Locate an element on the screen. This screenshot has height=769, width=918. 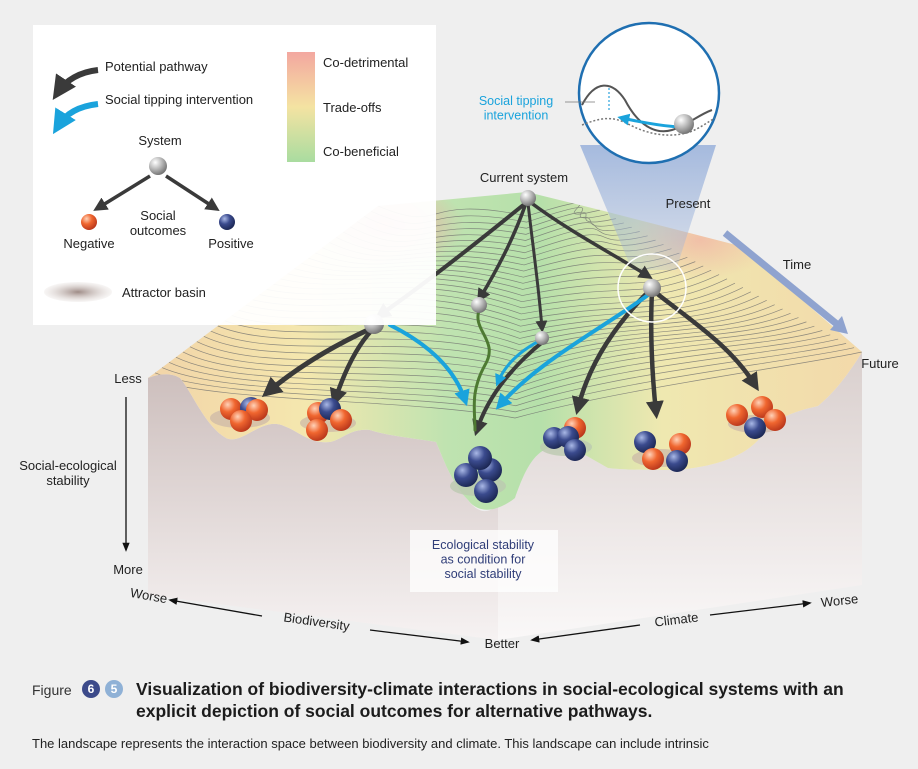
landscape-right-wall is located at coordinates (680, 496).